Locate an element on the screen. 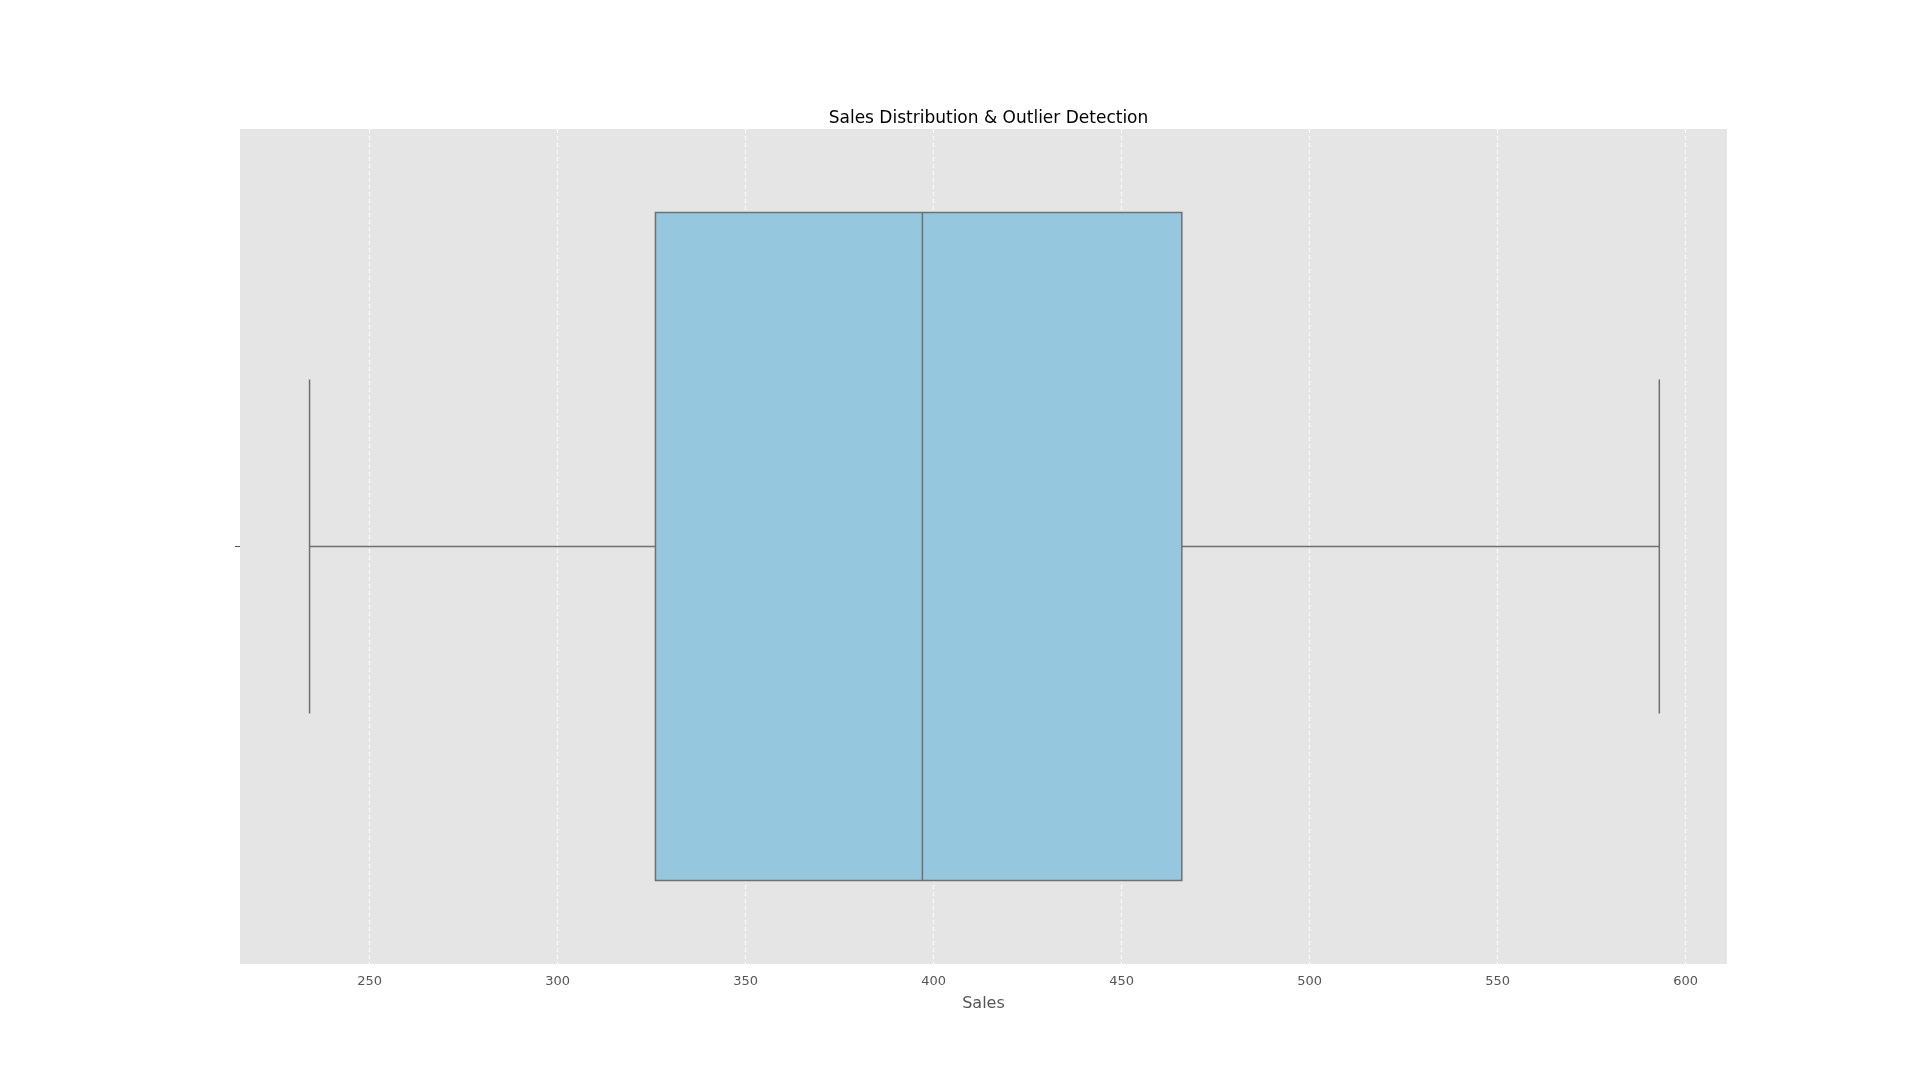  x-tick-label: 450 is located at coordinates (1122, 980).